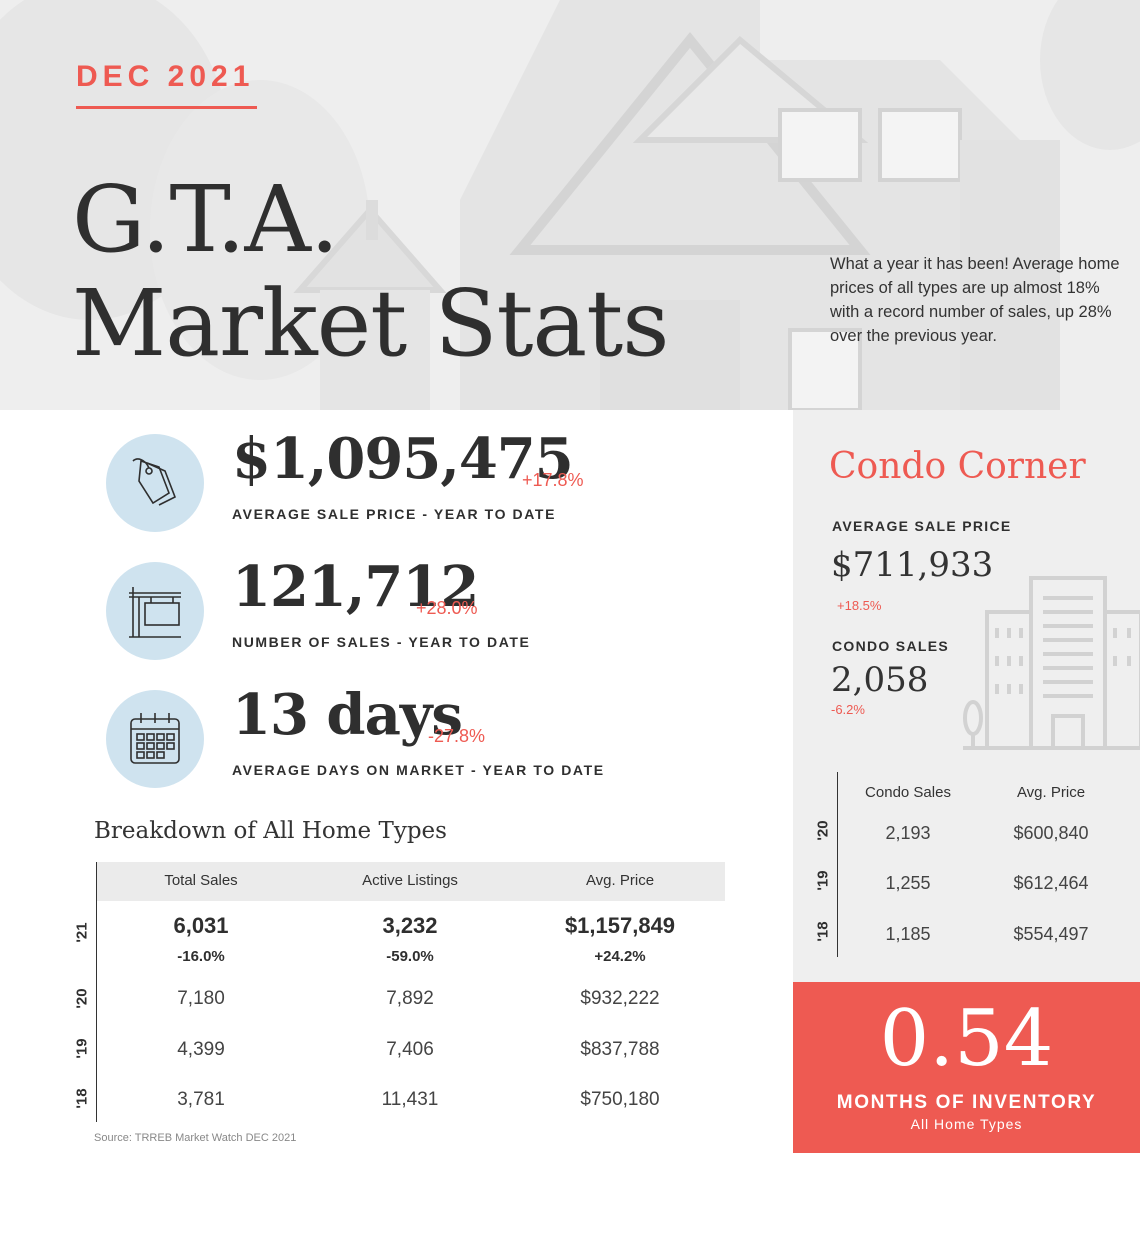 This screenshot has width=1140, height=1239. I want to click on condo-building-icon, so click(1051, 663).